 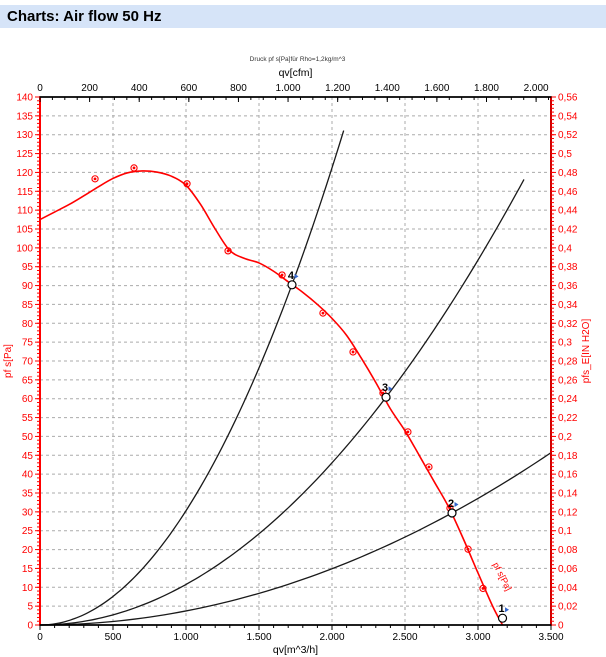 What do you see at coordinates (385, 388) in the screenshot?
I see `duty-point-label: 3` at bounding box center [385, 388].